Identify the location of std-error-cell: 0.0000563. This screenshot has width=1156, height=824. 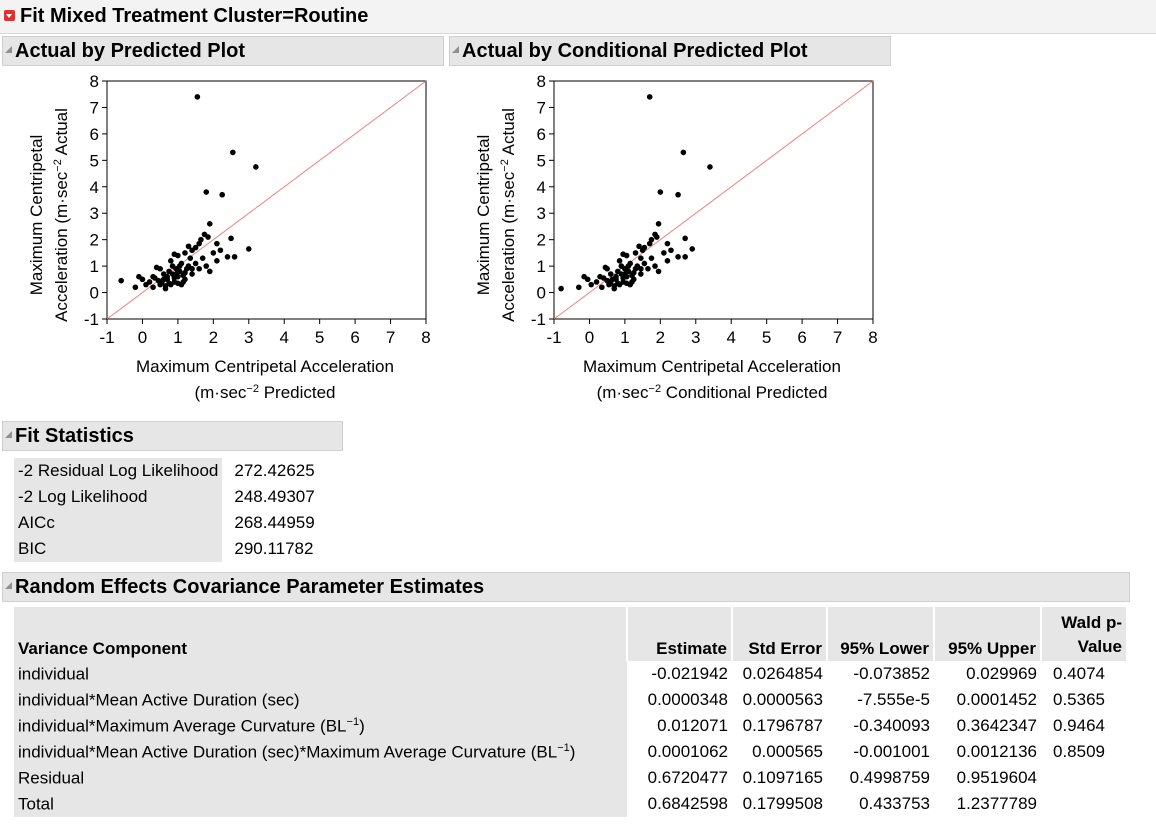
(782, 699).